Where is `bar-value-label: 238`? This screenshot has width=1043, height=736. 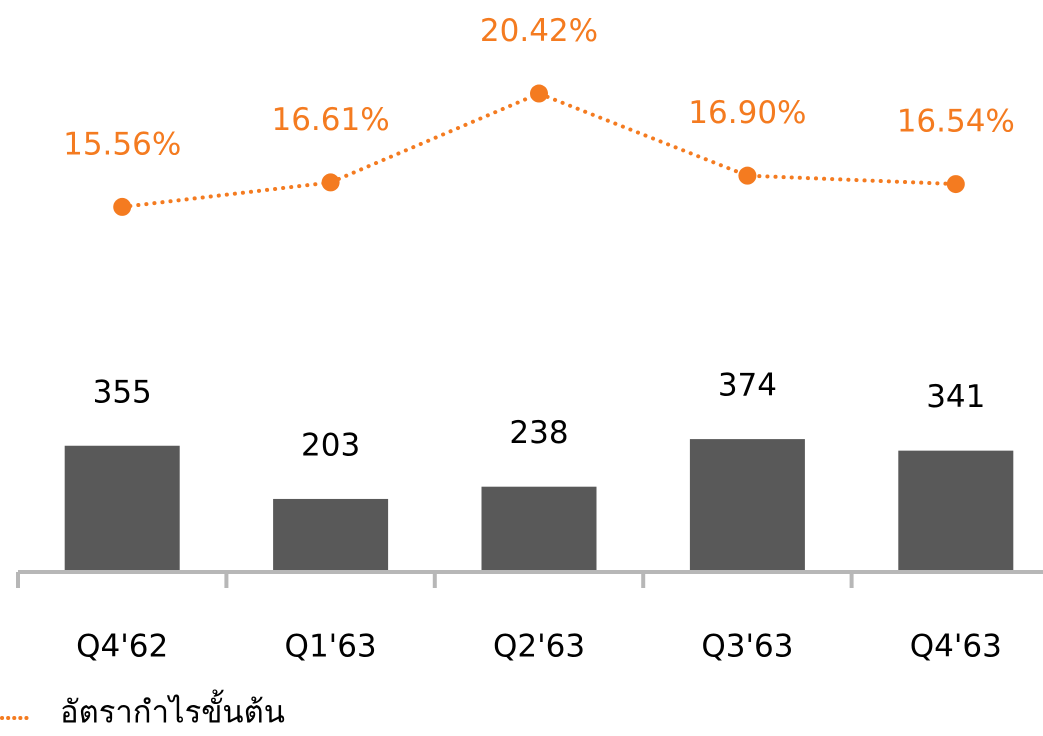
bar-value-label: 238 is located at coordinates (538, 433).